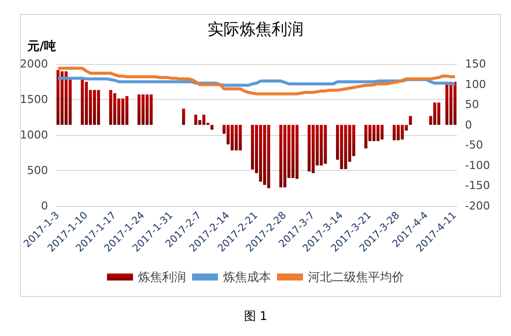  What do you see at coordinates (475, 84) in the screenshot?
I see `y2-tick-label: 100` at bounding box center [475, 84].